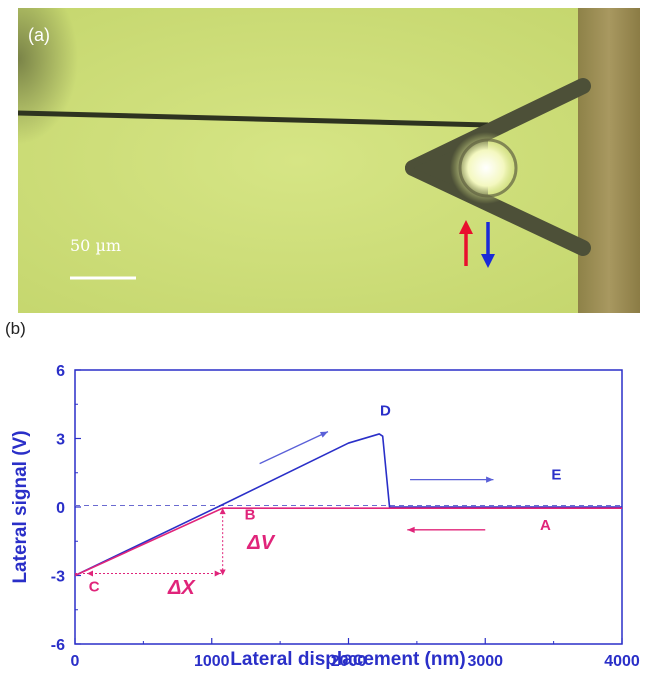 The width and height of the screenshot is (647, 673). I want to click on y-tick-label: 3, so click(60, 440).